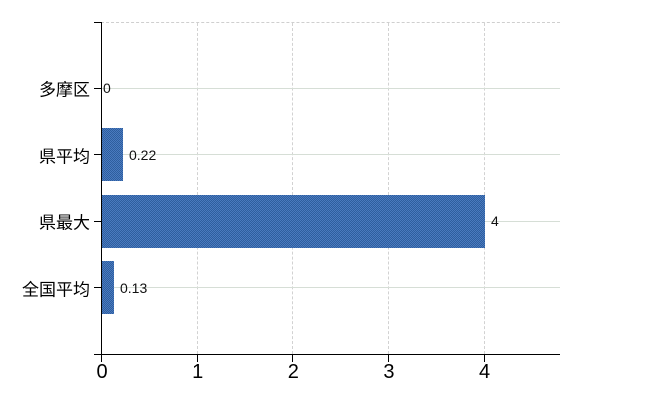 Image resolution: width=650 pixels, height=400 pixels. I want to click on x-tick-label: 3, so click(389, 372).